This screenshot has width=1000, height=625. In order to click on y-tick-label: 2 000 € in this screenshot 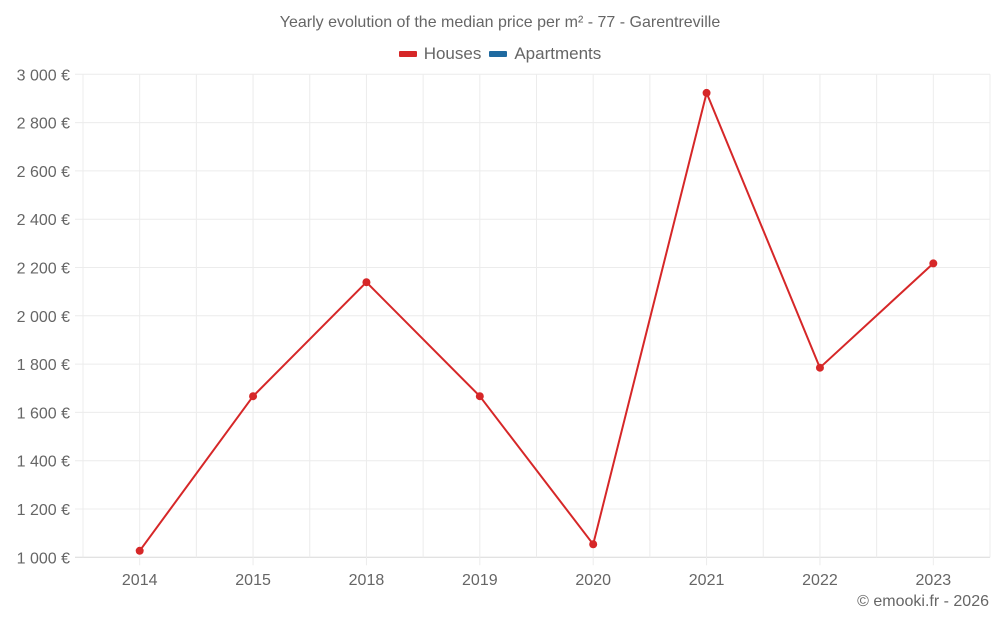, I will do `click(43, 317)`.